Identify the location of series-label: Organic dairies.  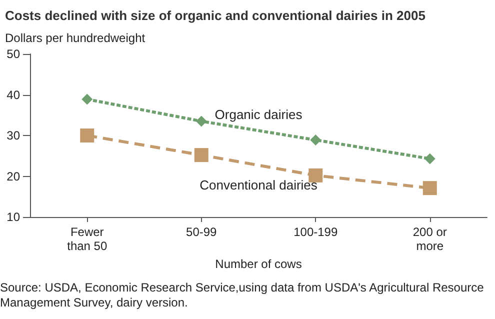
(258, 114).